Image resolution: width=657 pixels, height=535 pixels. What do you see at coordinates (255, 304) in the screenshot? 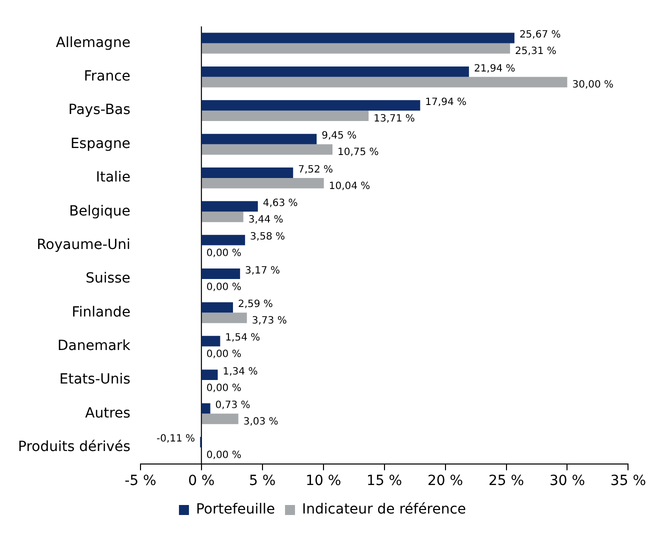
I see `data-label: 2,59 %` at bounding box center [255, 304].